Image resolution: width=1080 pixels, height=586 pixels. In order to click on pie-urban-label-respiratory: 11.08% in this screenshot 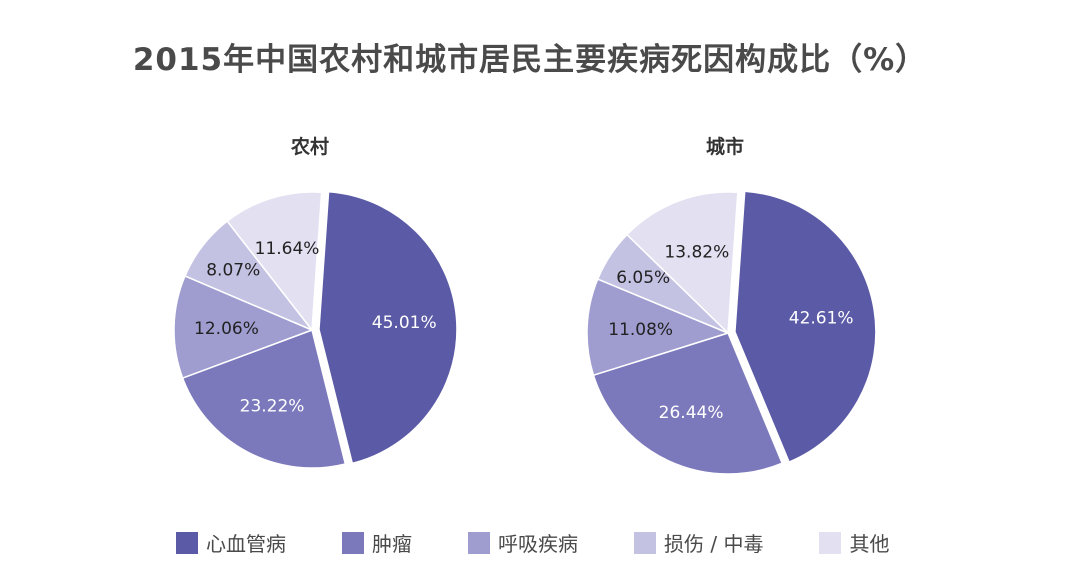, I will do `click(640, 330)`.